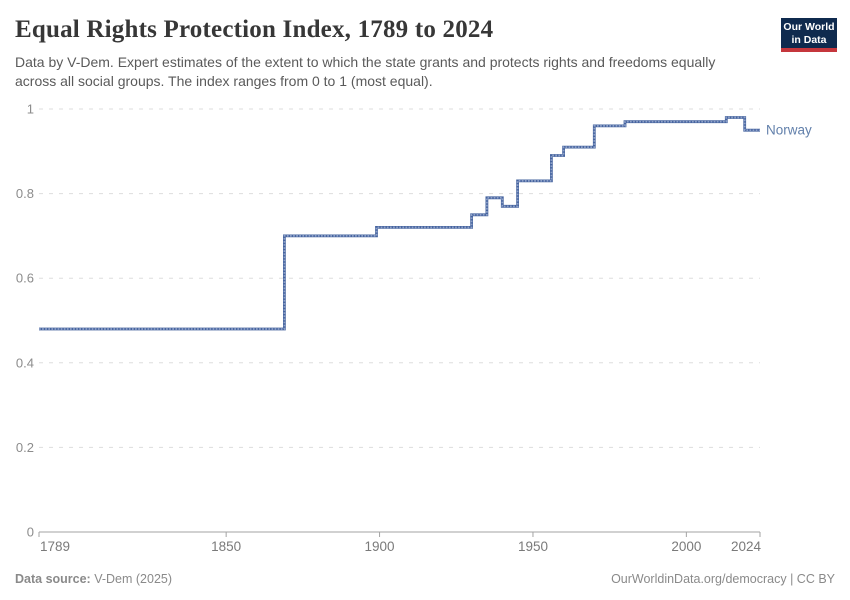 This screenshot has height=600, width=850. Describe the element at coordinates (380, 546) in the screenshot. I see `x-tick-label: 1900` at that location.